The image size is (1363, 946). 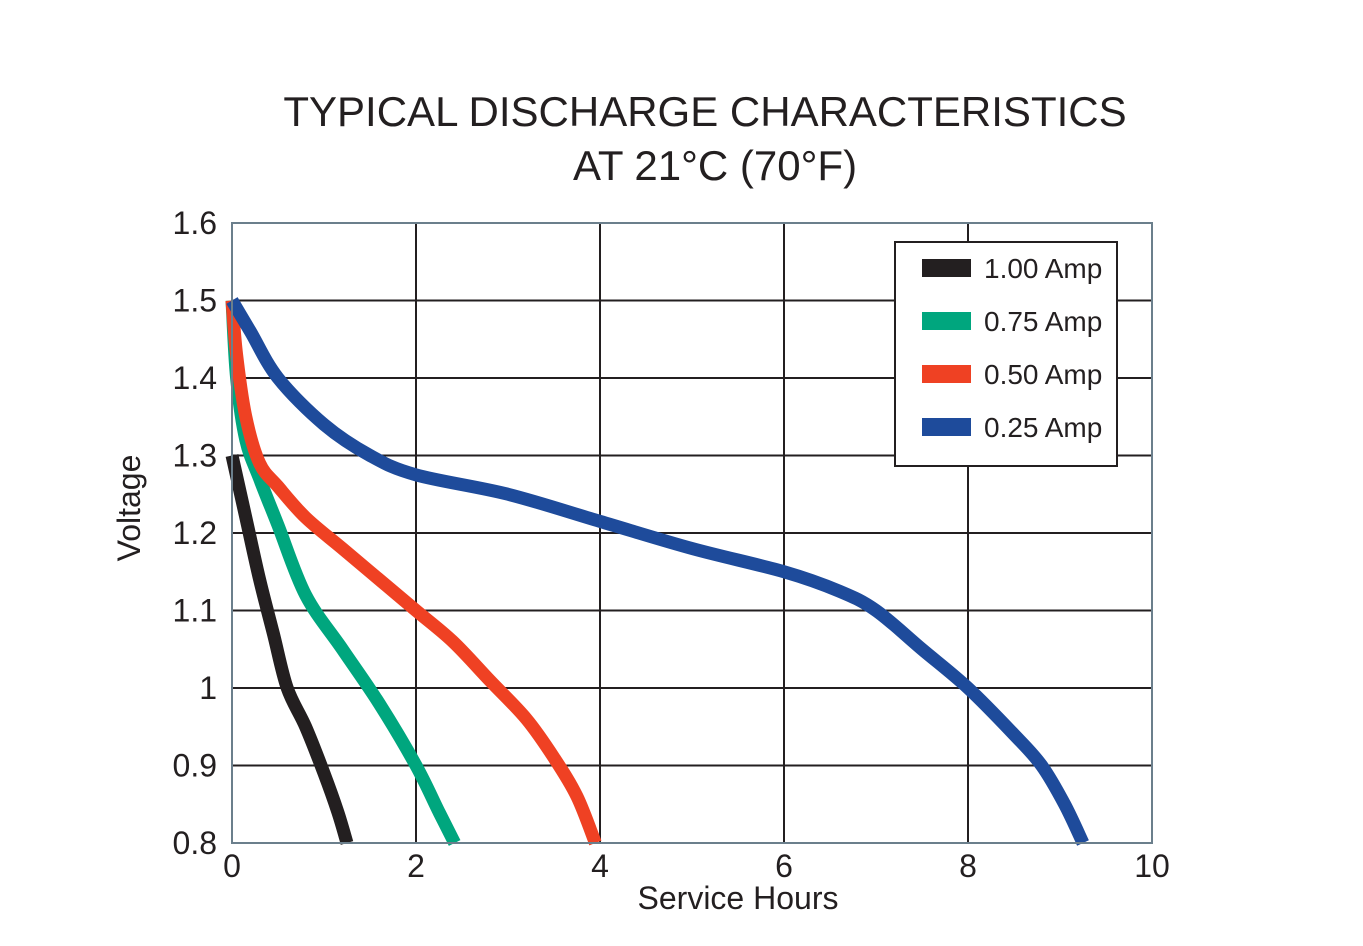 What do you see at coordinates (416, 866) in the screenshot?
I see `x-tick-label: 2` at bounding box center [416, 866].